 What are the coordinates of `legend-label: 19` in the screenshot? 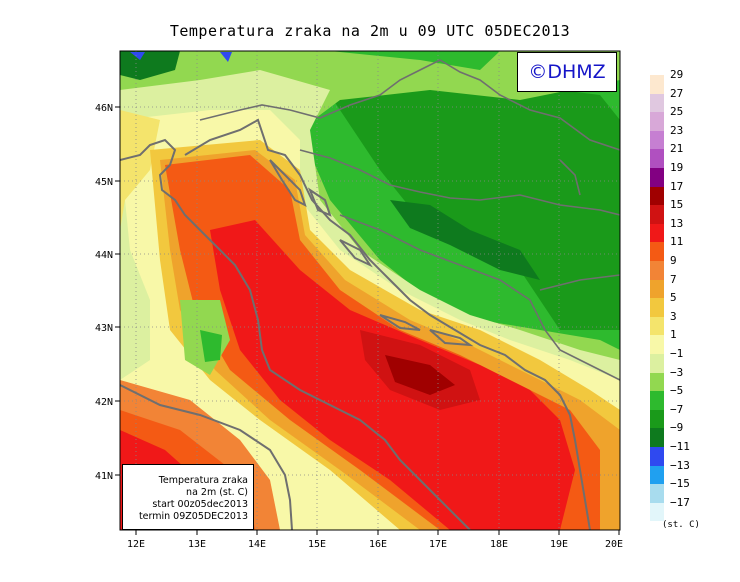 It's located at (677, 167).